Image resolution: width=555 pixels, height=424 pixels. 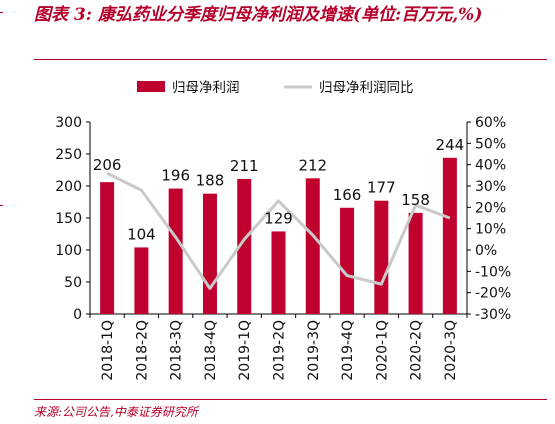 What do you see at coordinates (451, 350) in the screenshot?
I see `x-tick-label: 2020-3Q` at bounding box center [451, 350].